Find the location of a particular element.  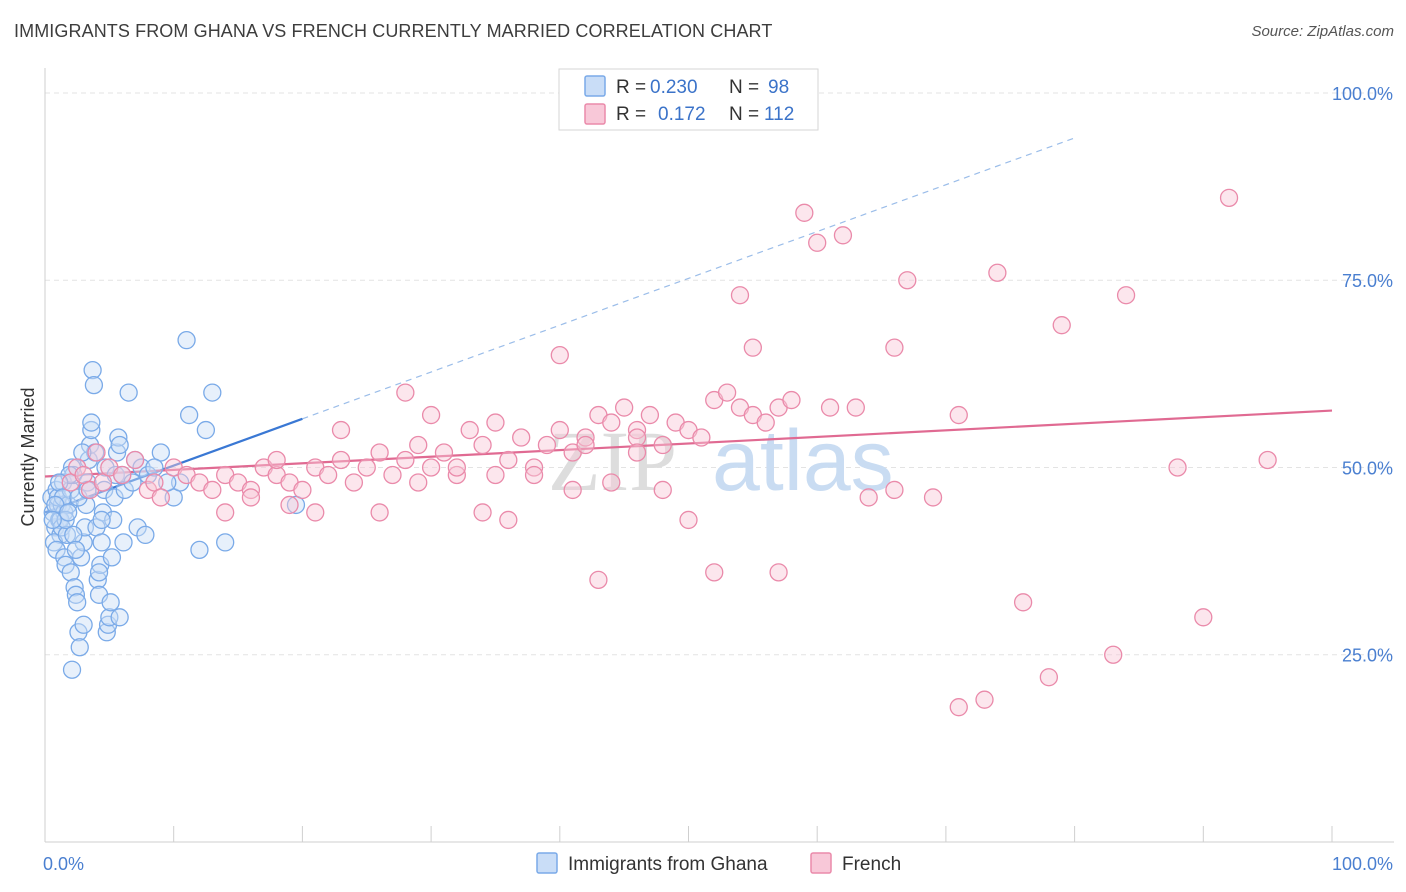

stats-n-label-french: N = is located at coordinates (744, 114).